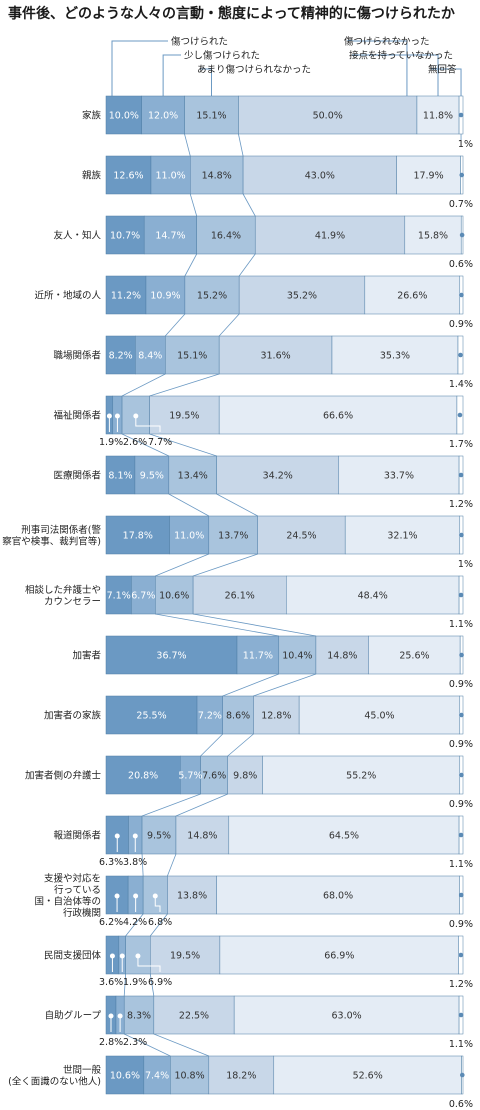 Image resolution: width=480 pixels, height=1110 pixels. I want to click on value-label-2-1: 12.6%, so click(128, 176).